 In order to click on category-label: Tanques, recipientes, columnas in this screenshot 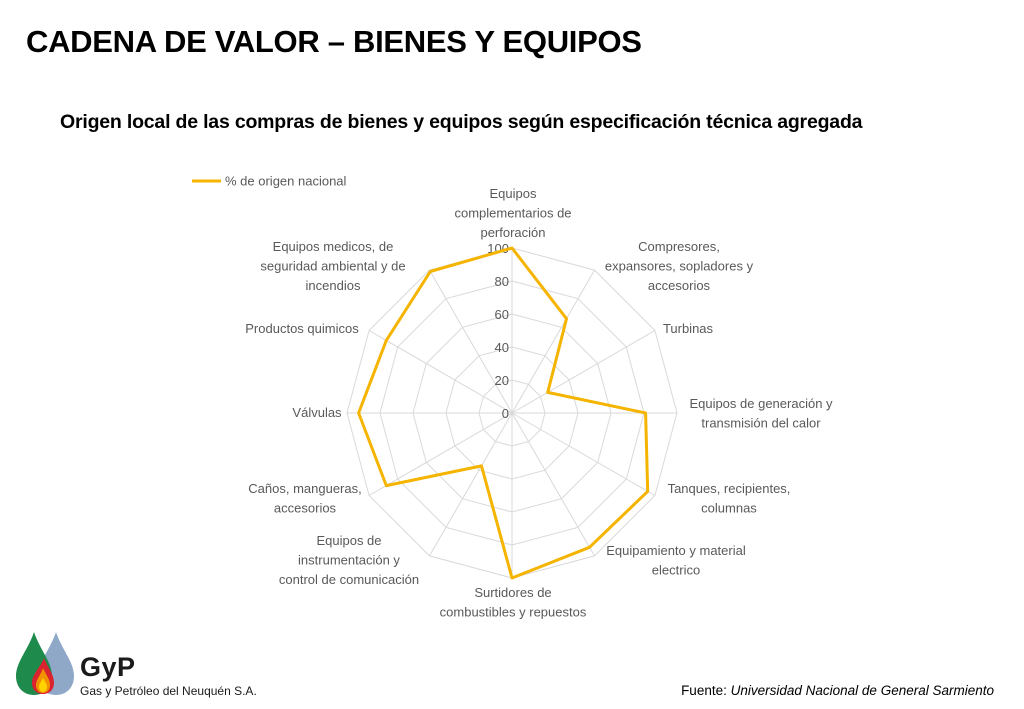, I will do `click(729, 498)`.